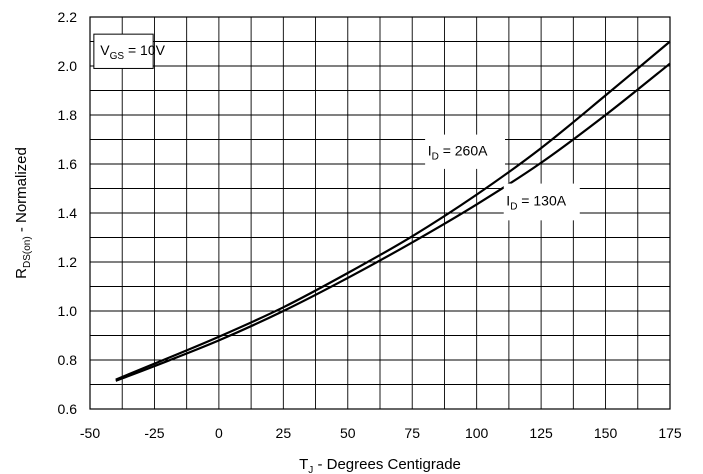 This screenshot has width=703, height=474. Describe the element at coordinates (284, 433) in the screenshot. I see `x-tick-label: 25` at that location.